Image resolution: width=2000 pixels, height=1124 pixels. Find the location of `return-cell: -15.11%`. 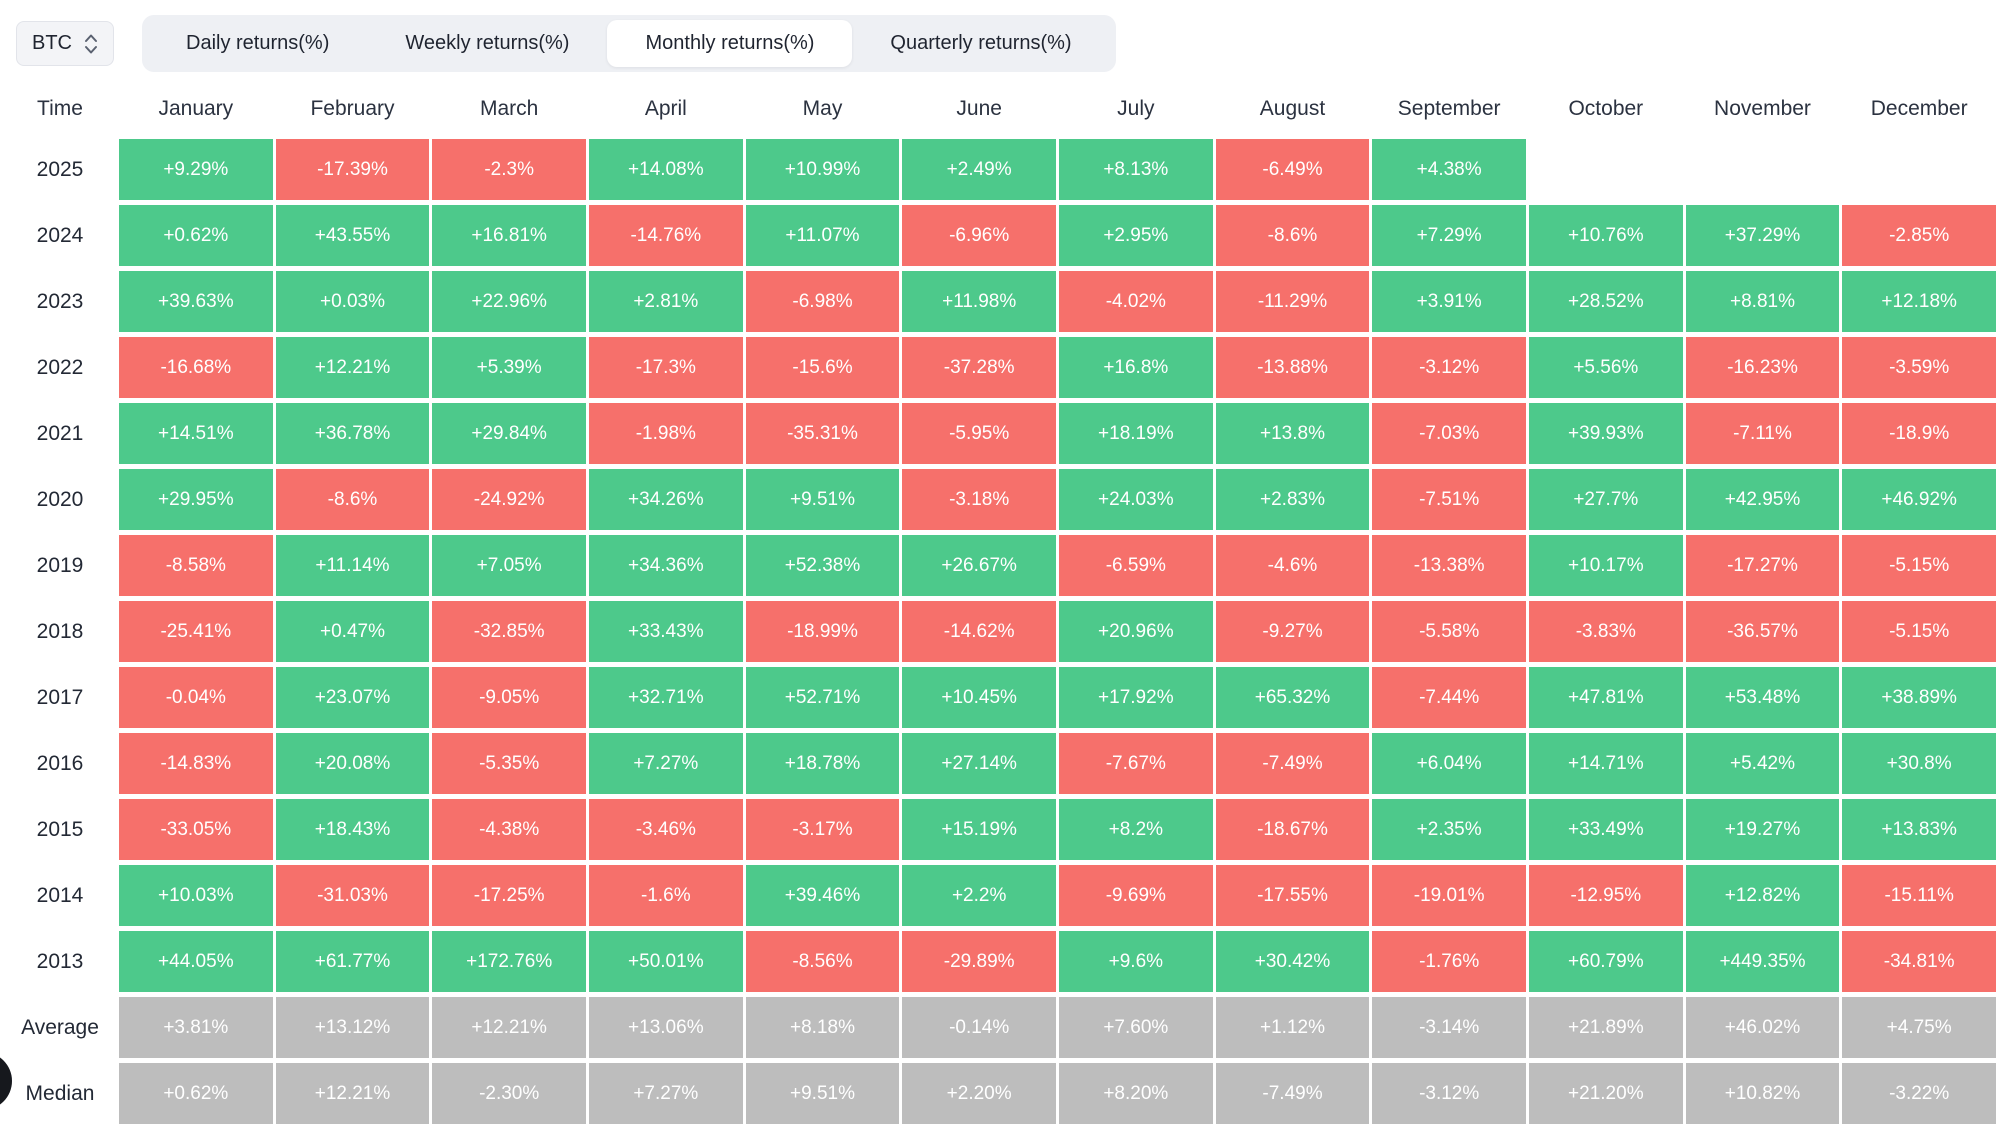

return-cell: -15.11% is located at coordinates (1919, 895).